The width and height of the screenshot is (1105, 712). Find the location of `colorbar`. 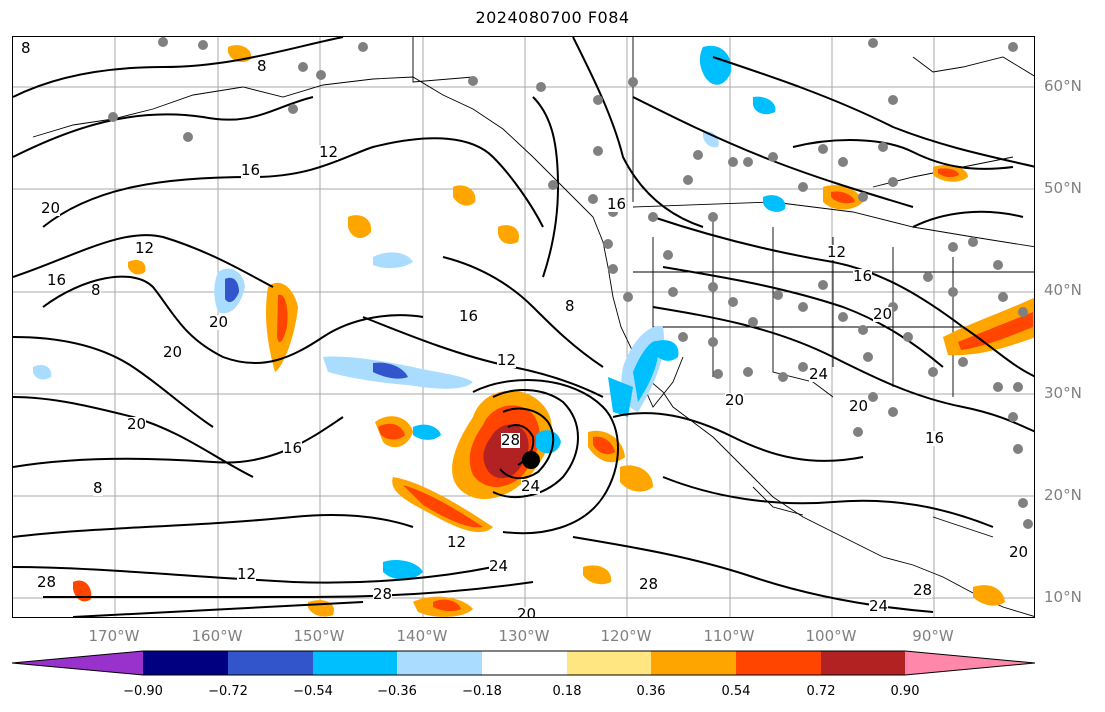

colorbar is located at coordinates (523, 663).